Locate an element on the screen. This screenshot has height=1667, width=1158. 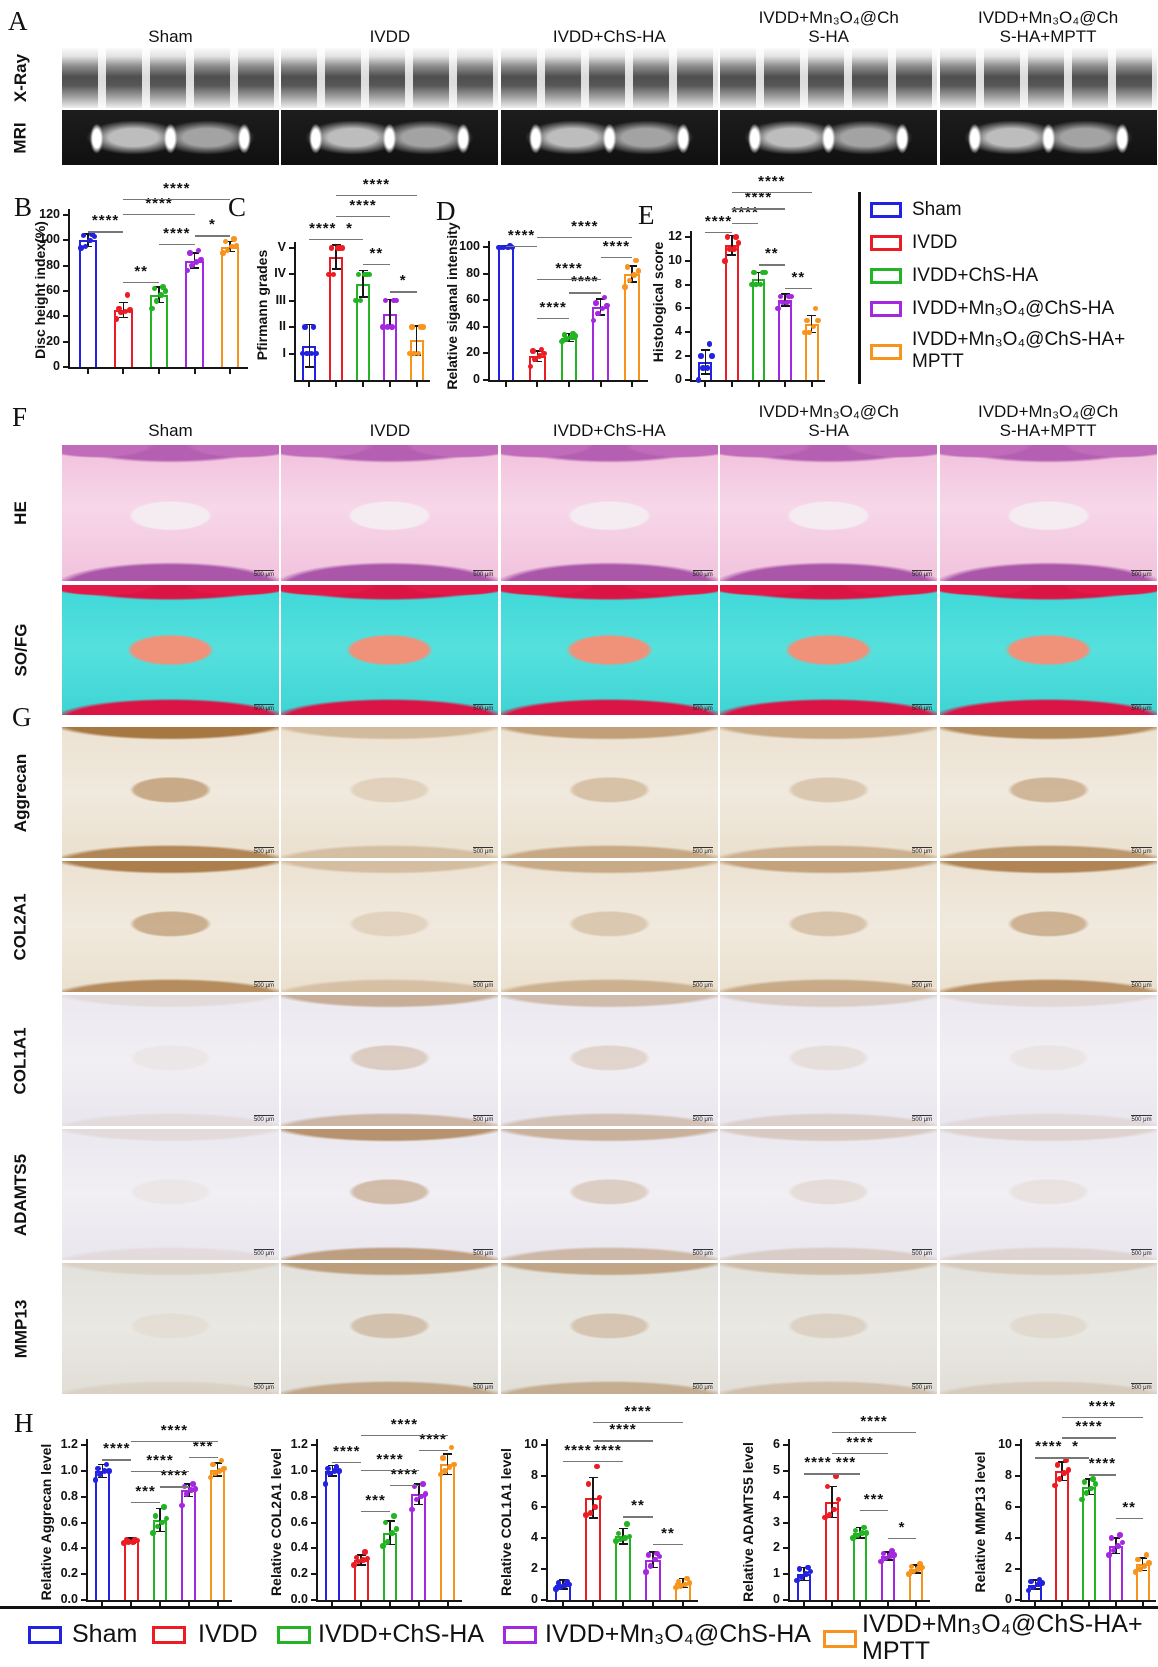
y-tick-label: 1 is located at coordinates (776, 1573).